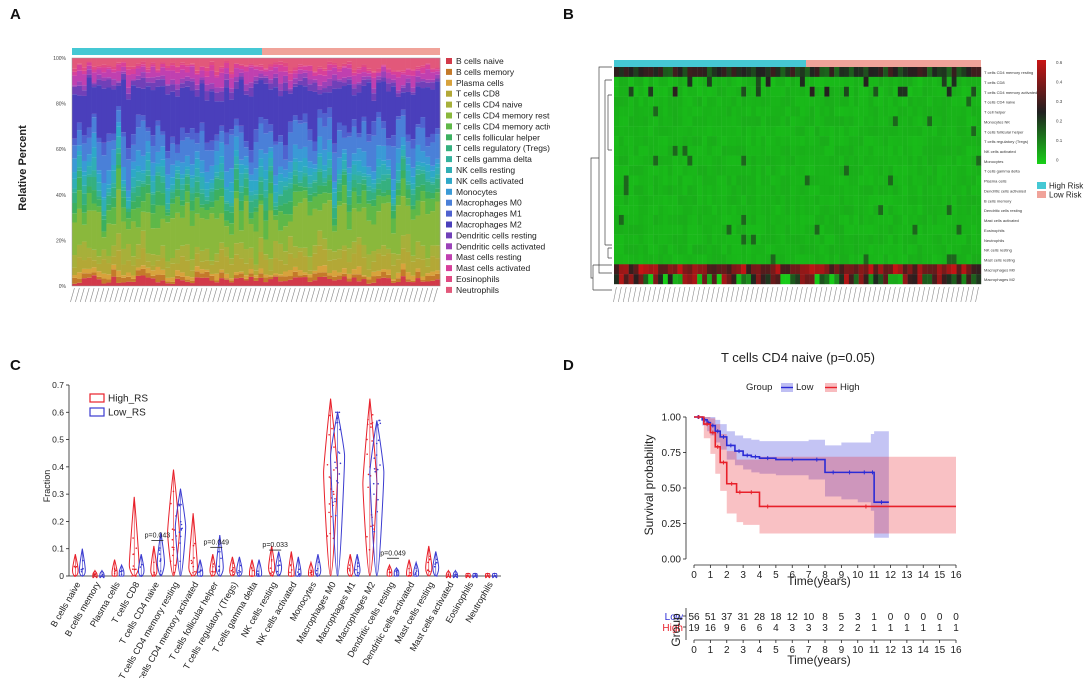 The height and width of the screenshot is (678, 1084). Describe the element at coordinates (858, 575) in the screenshot. I see `panel-d-xtick-label: 10` at that location.